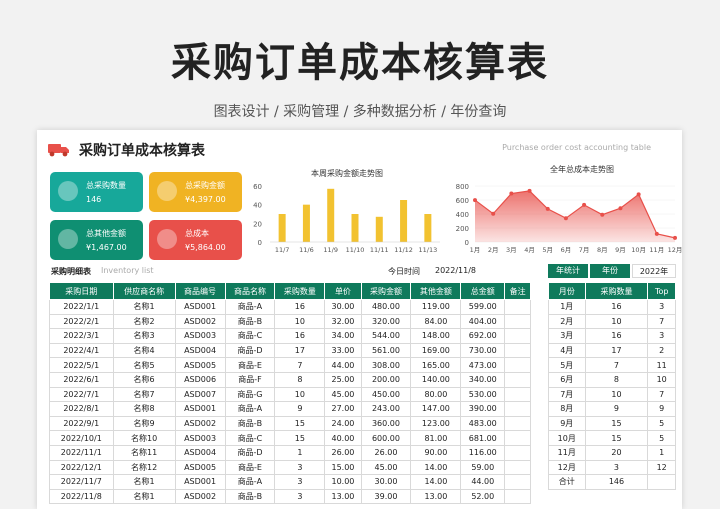 The image size is (720, 509). I want to click on table-cell: 692.00, so click(483, 336).